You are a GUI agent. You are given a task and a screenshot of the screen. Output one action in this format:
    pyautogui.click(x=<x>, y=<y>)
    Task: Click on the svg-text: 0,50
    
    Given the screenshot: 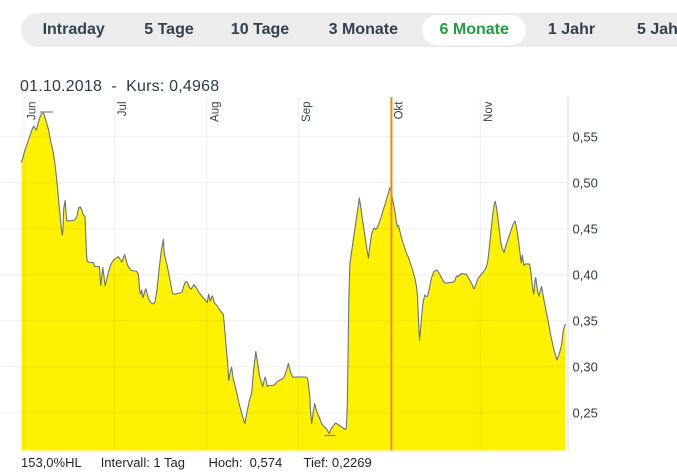 What is the action you would take?
    pyautogui.click(x=585, y=182)
    